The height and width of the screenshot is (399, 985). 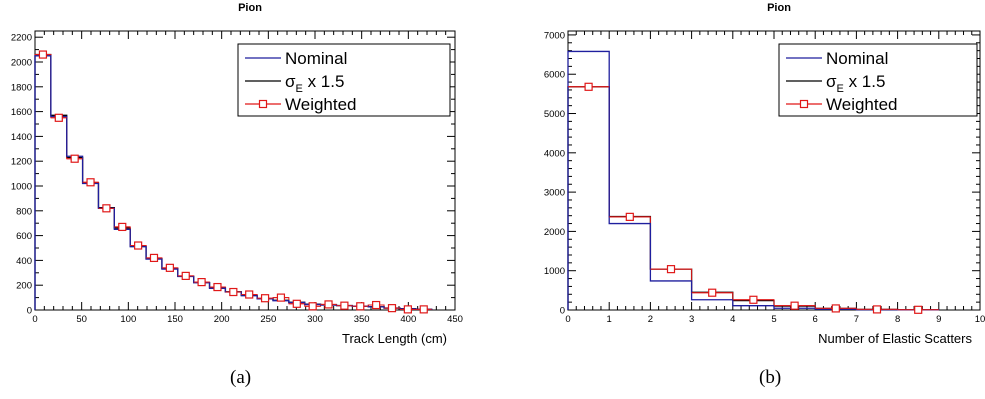 I want to click on y-tick-label: 2200, so click(x=21, y=38).